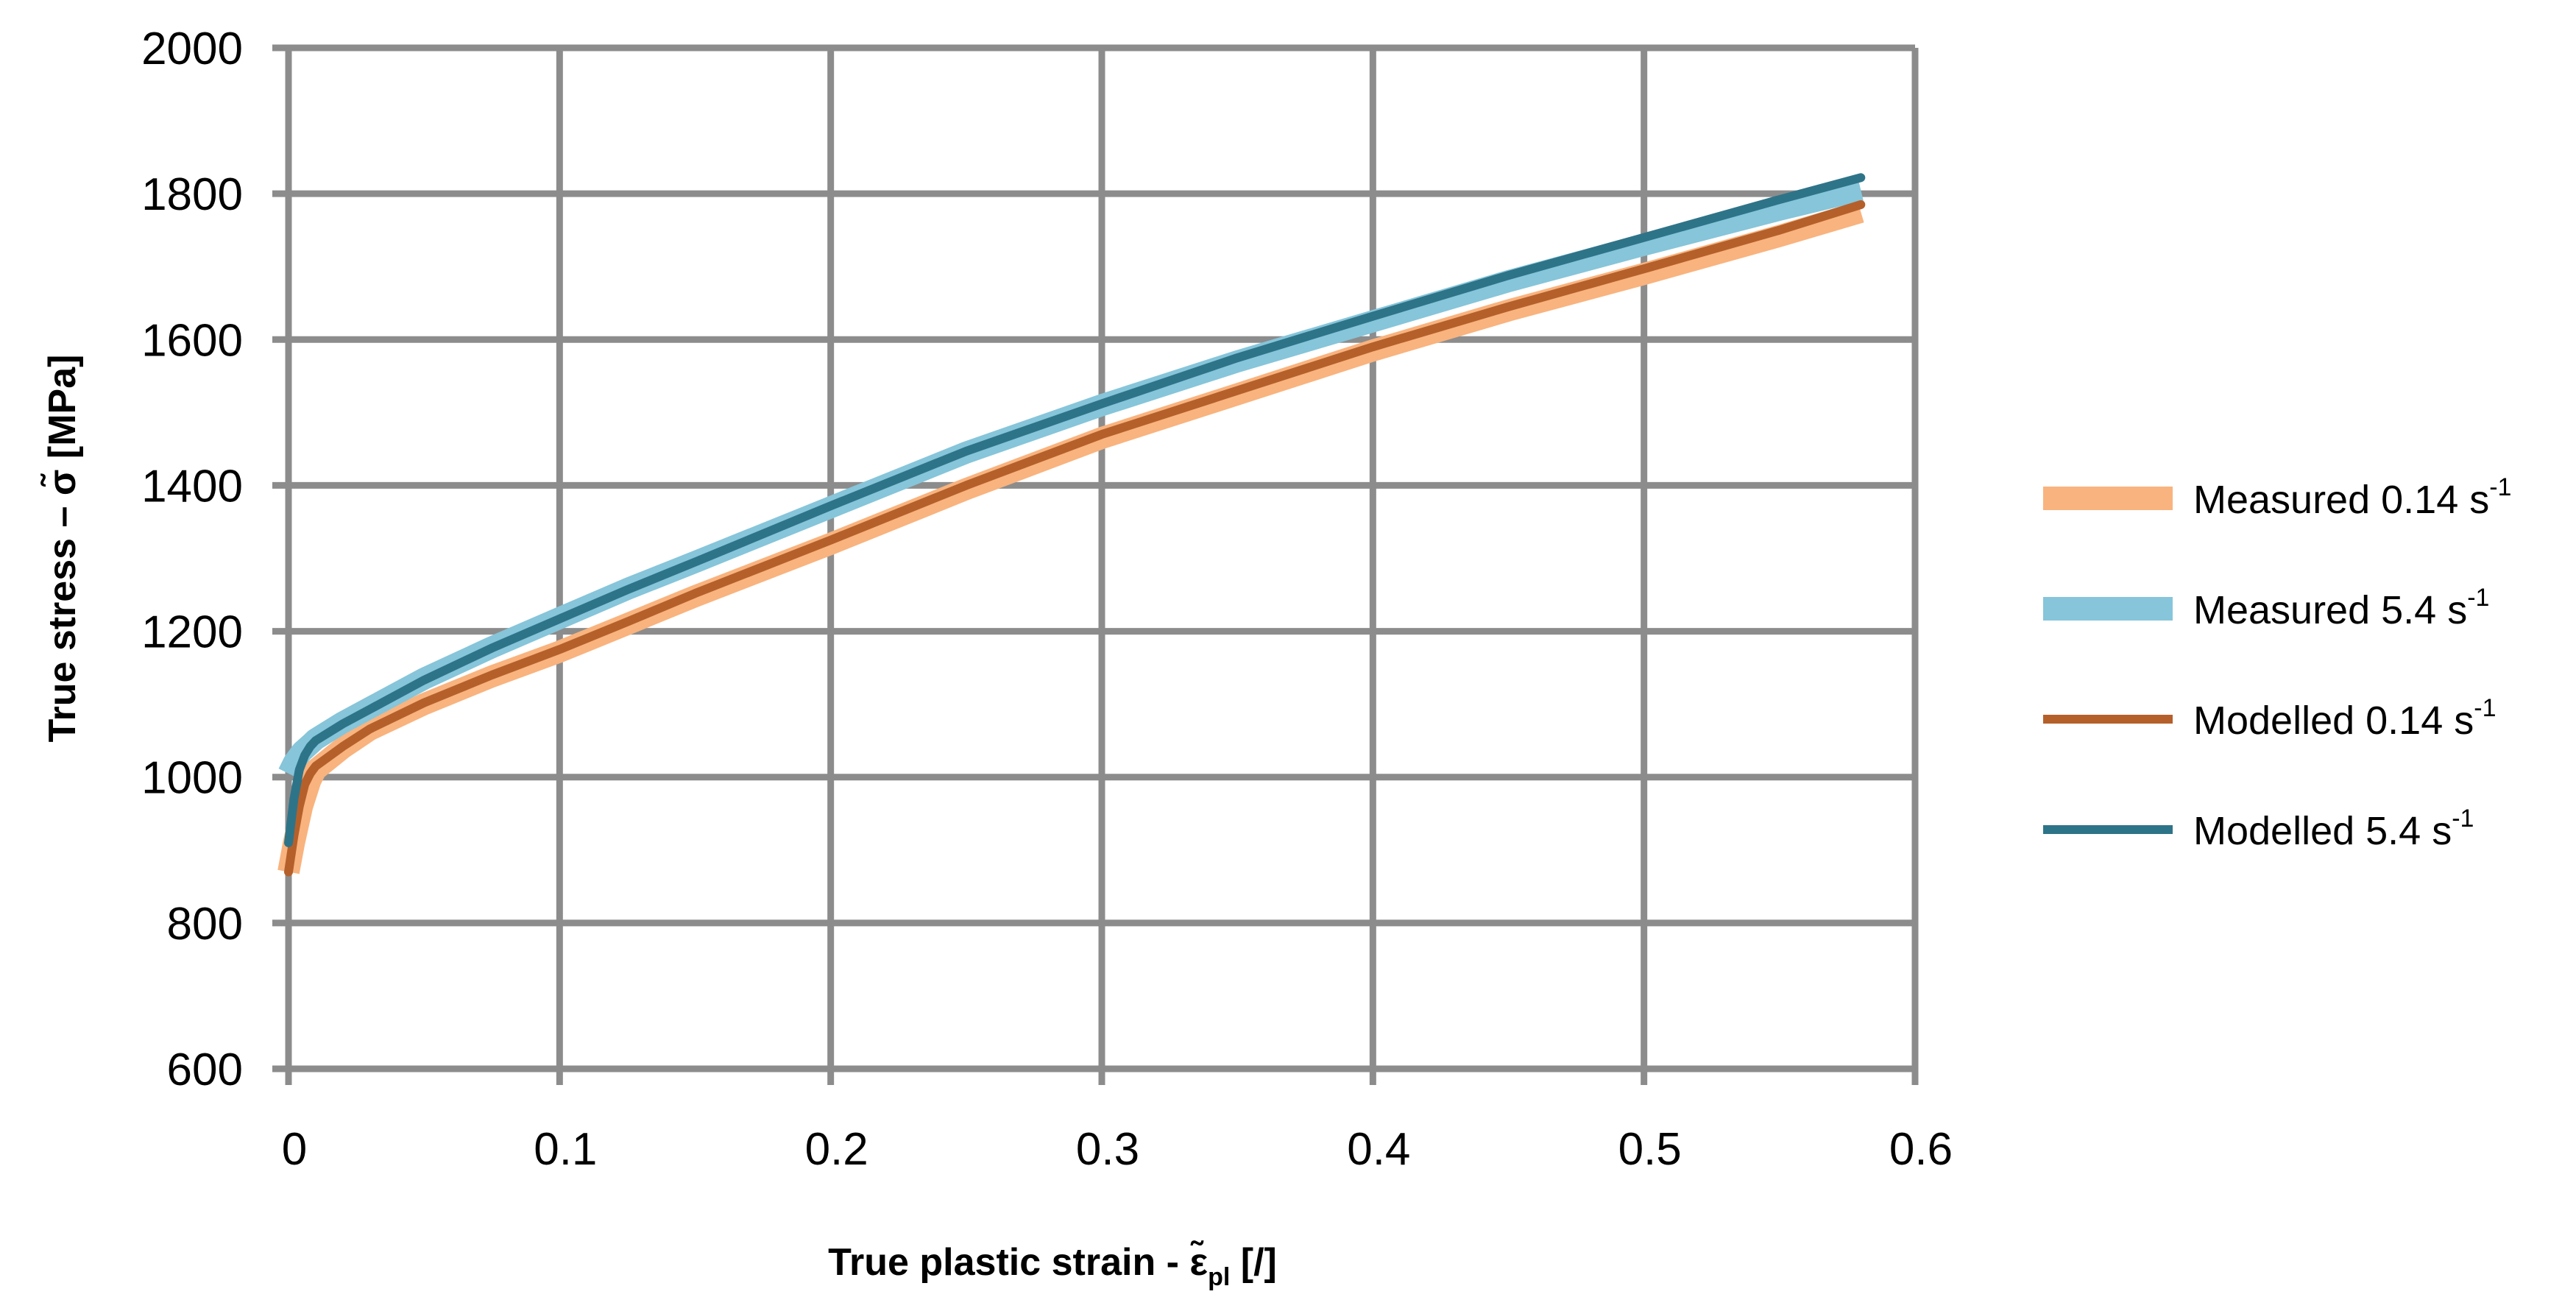 This screenshot has width=2576, height=1311. What do you see at coordinates (192, 340) in the screenshot?
I see `y-tick-label-5: 1600` at bounding box center [192, 340].